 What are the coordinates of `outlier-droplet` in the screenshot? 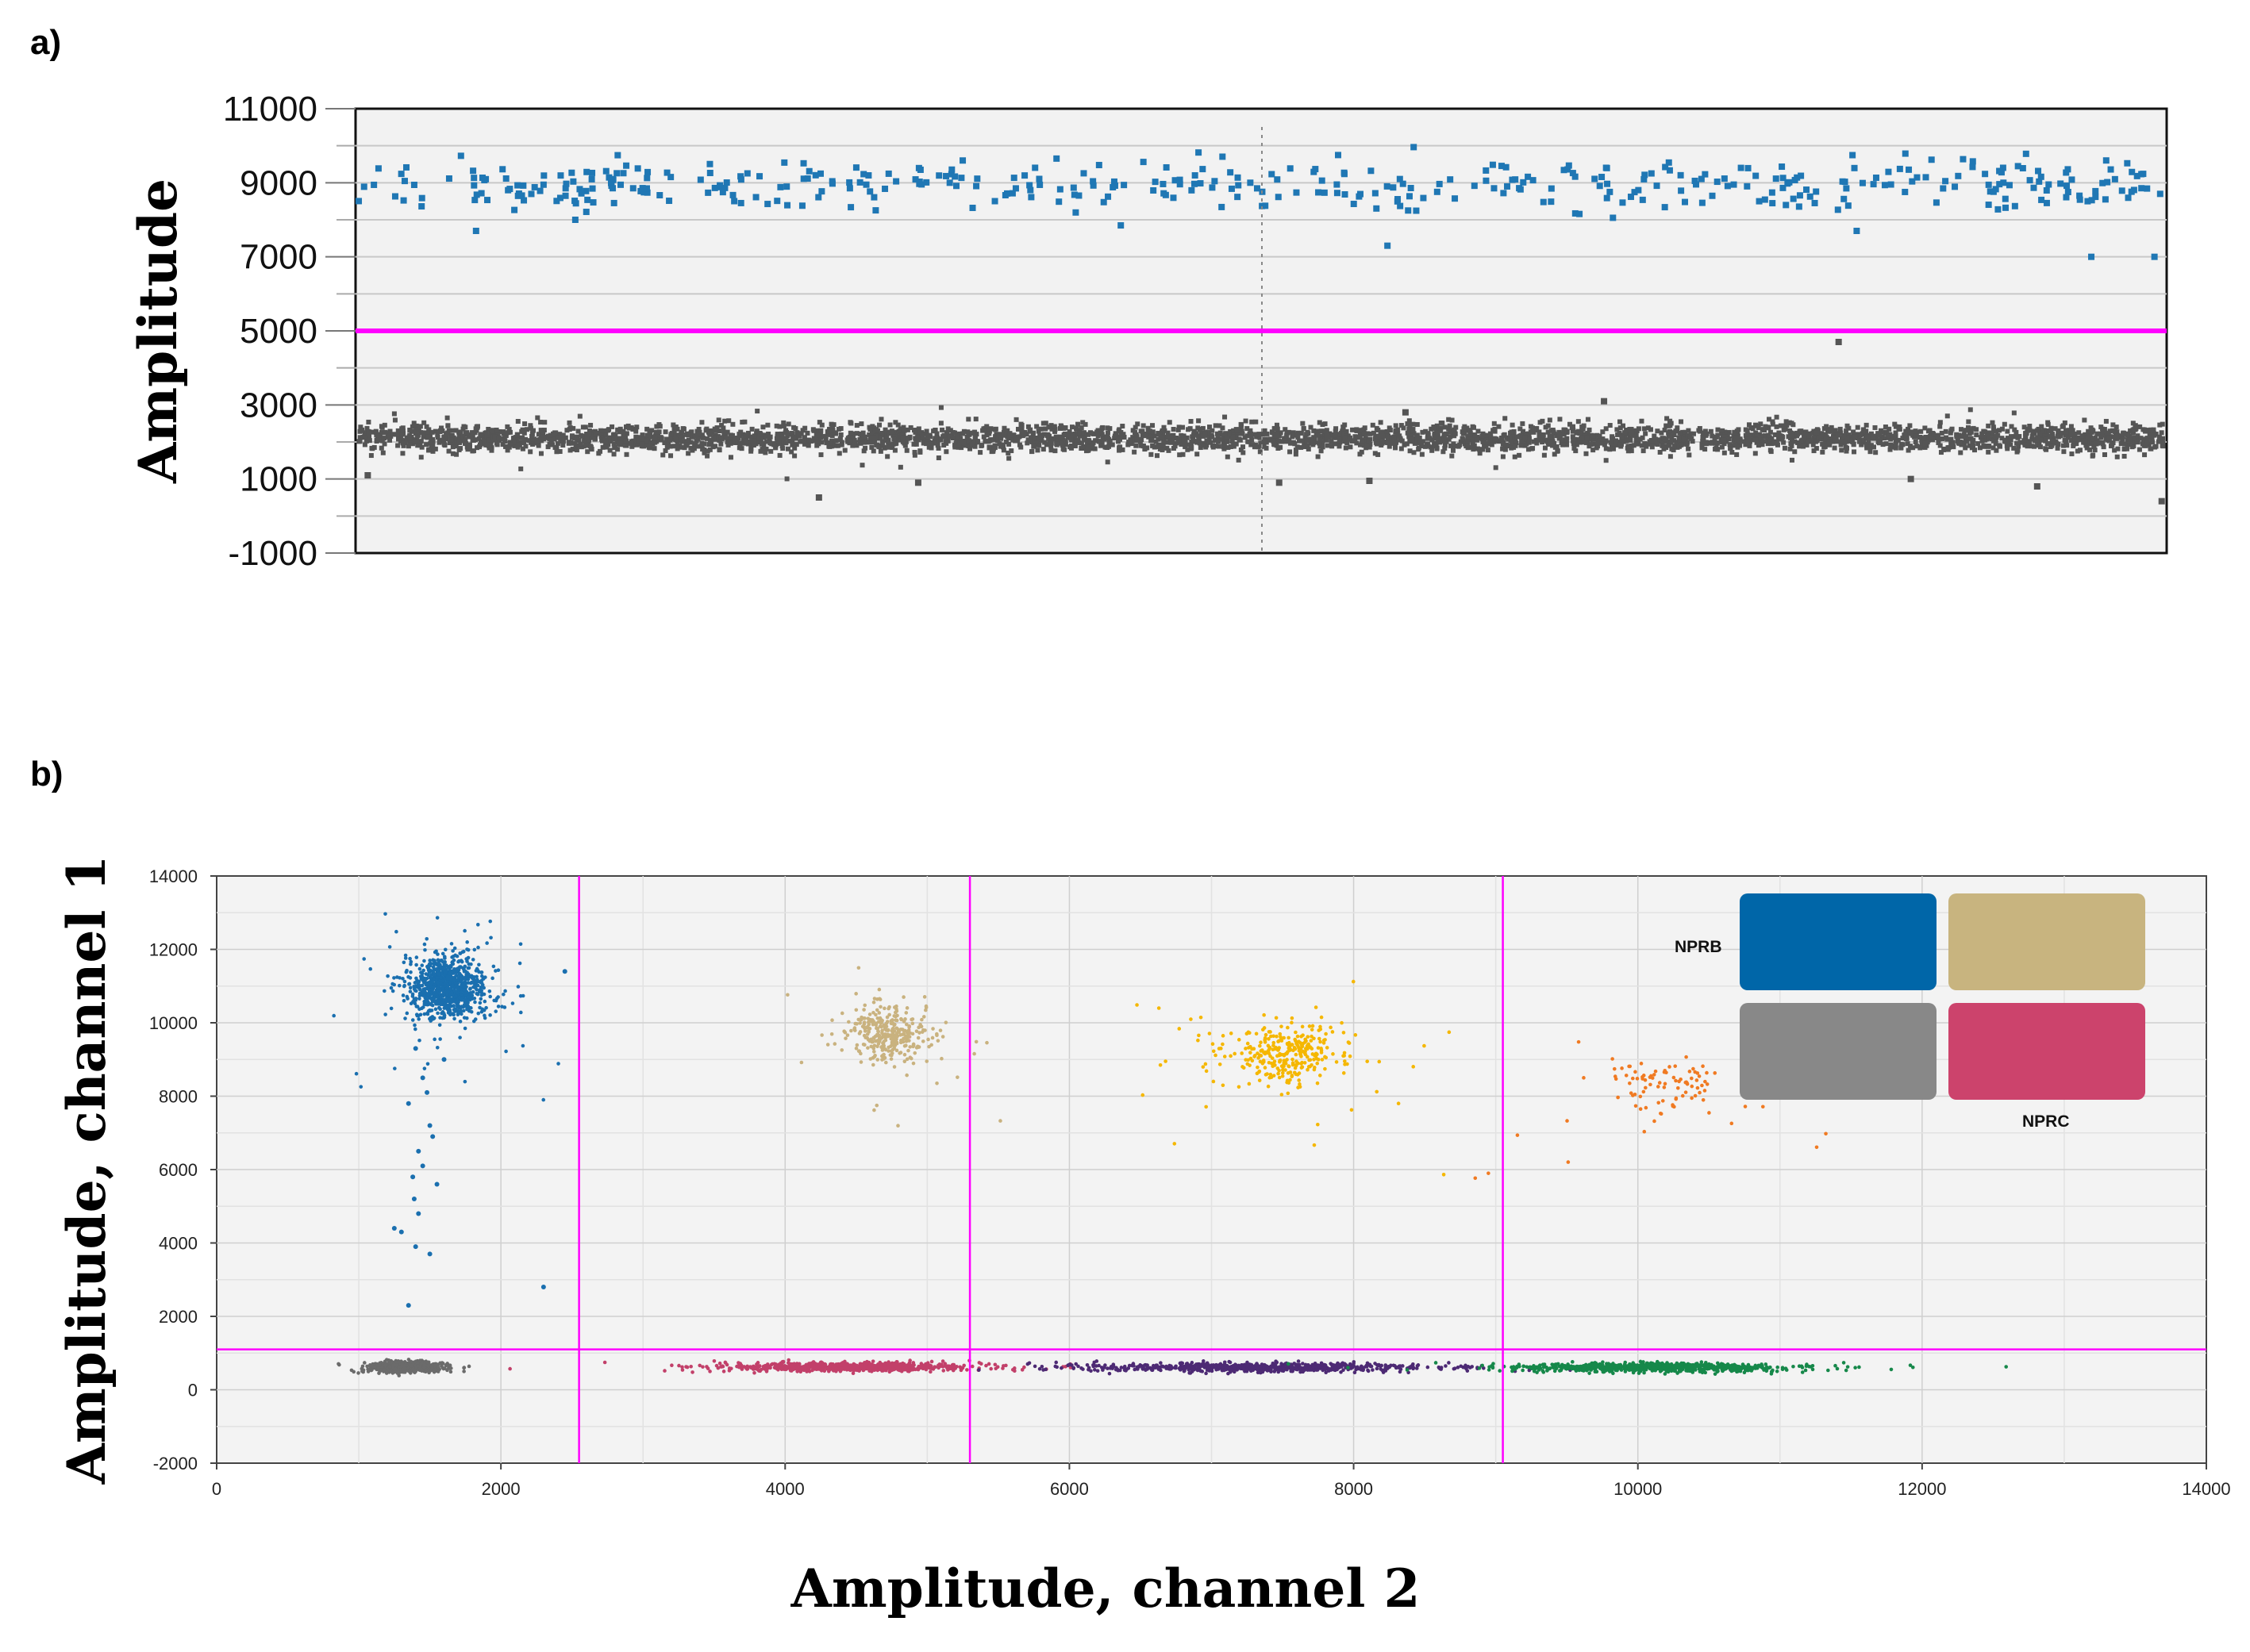 It's located at (917, 482).